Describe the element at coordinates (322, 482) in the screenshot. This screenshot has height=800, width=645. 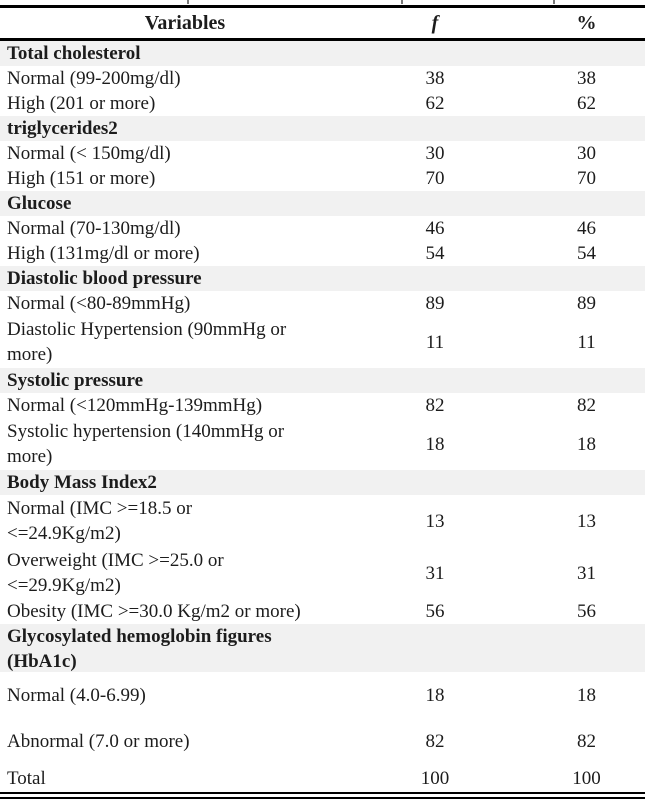
I see `section-row: Body Mass Index2` at that location.